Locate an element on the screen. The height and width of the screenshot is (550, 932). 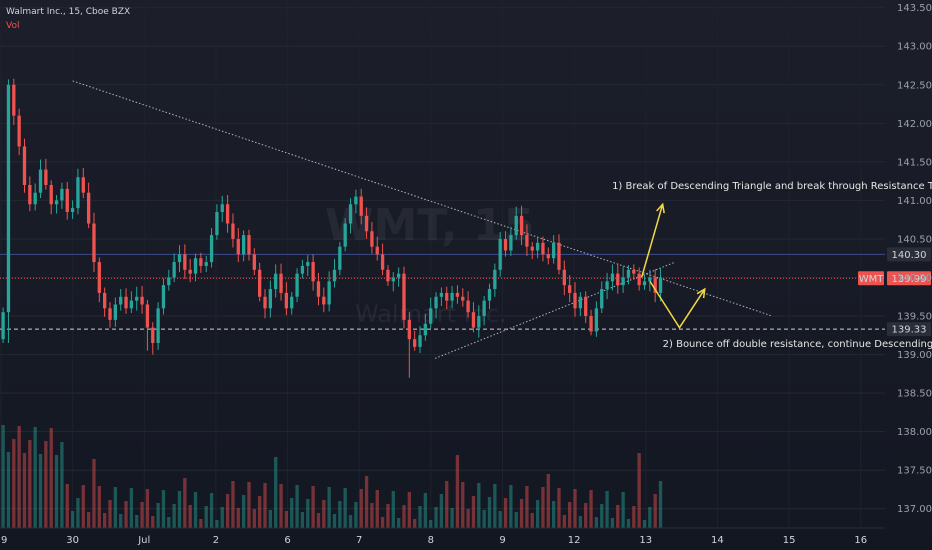
price-tick-label: 142.00 is located at coordinates (914, 124).